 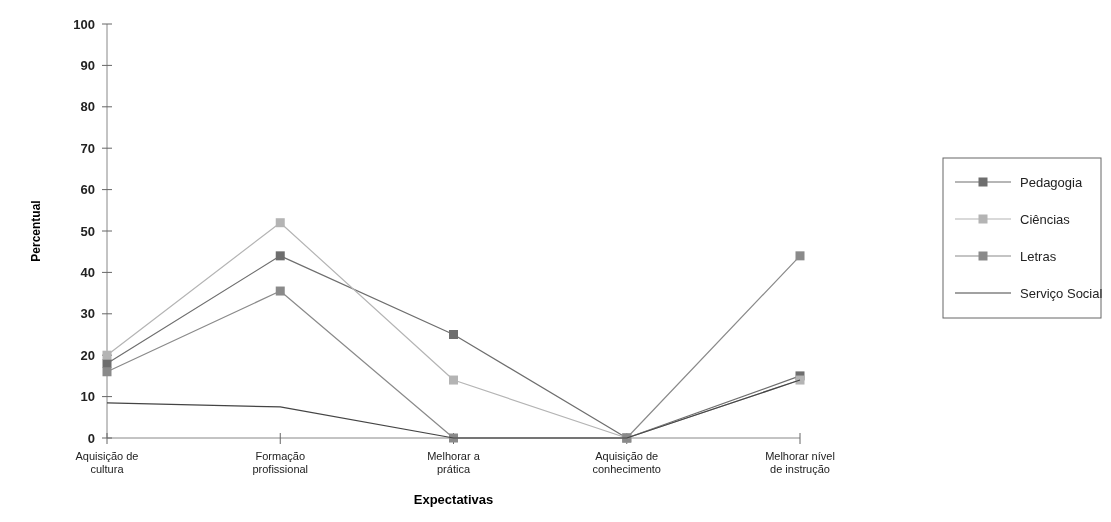 I want to click on legend-label: Serviço Social, so click(x=1061, y=293).